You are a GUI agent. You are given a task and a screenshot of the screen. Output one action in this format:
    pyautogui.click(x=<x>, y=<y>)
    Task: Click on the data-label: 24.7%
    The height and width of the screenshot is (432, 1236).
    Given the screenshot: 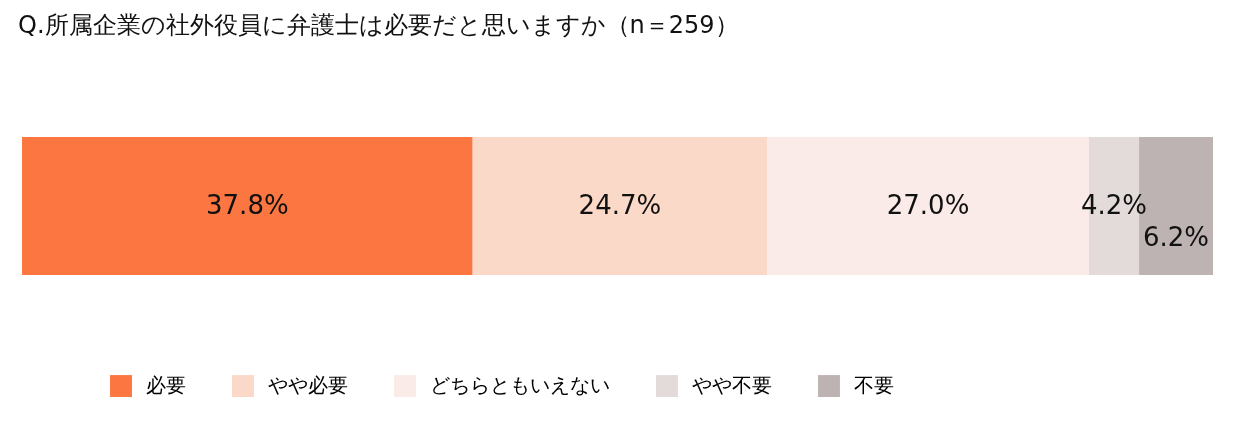 What is the action you would take?
    pyautogui.click(x=620, y=205)
    